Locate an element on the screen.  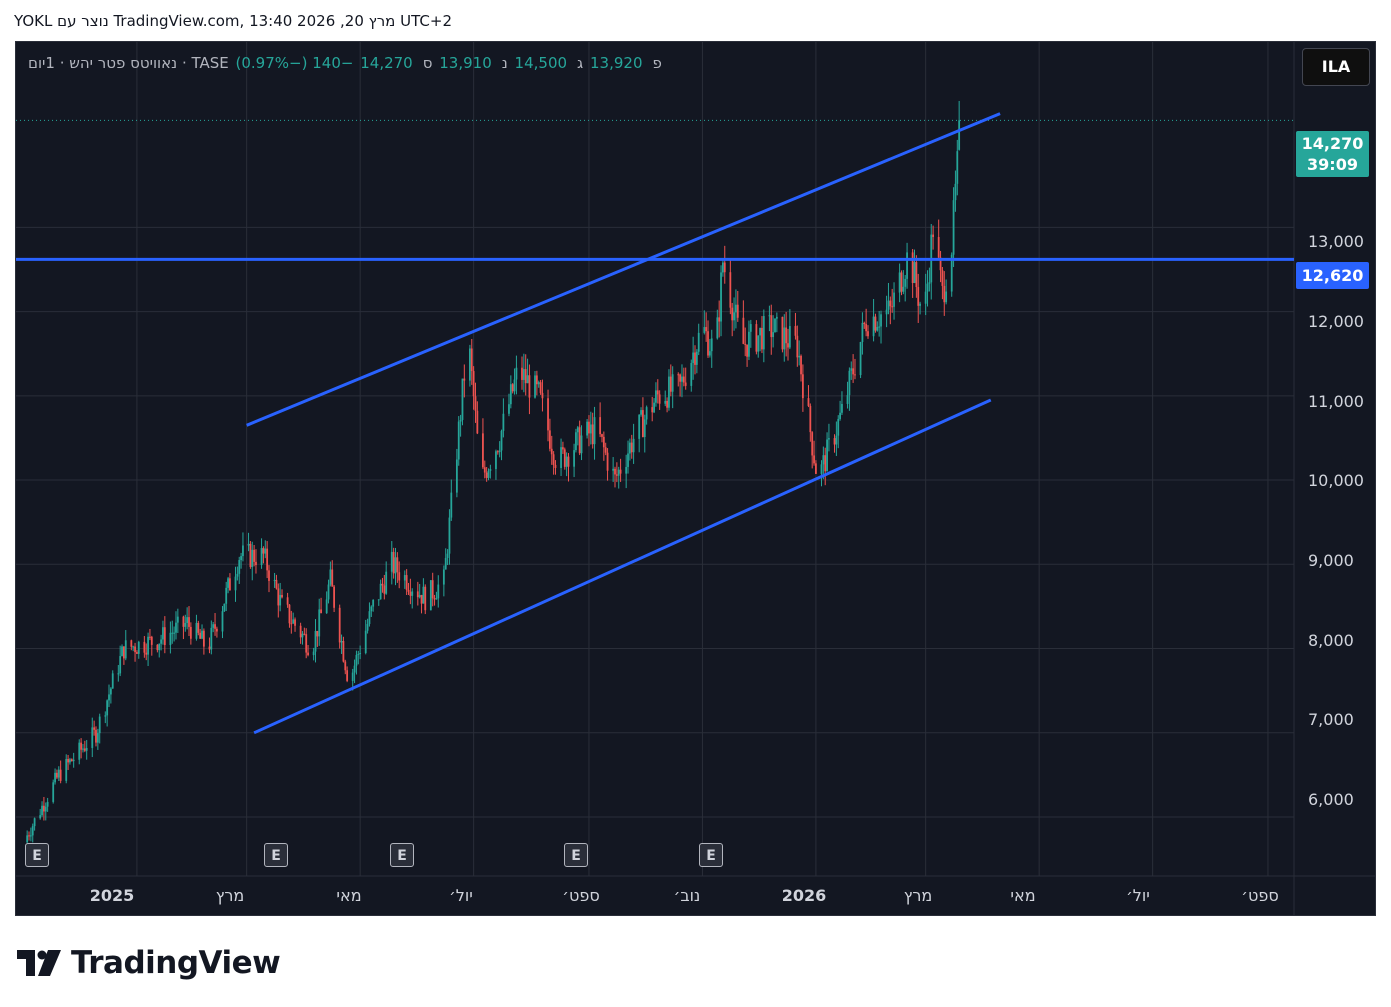
y-tick-label: 10,000 is located at coordinates (1336, 480).